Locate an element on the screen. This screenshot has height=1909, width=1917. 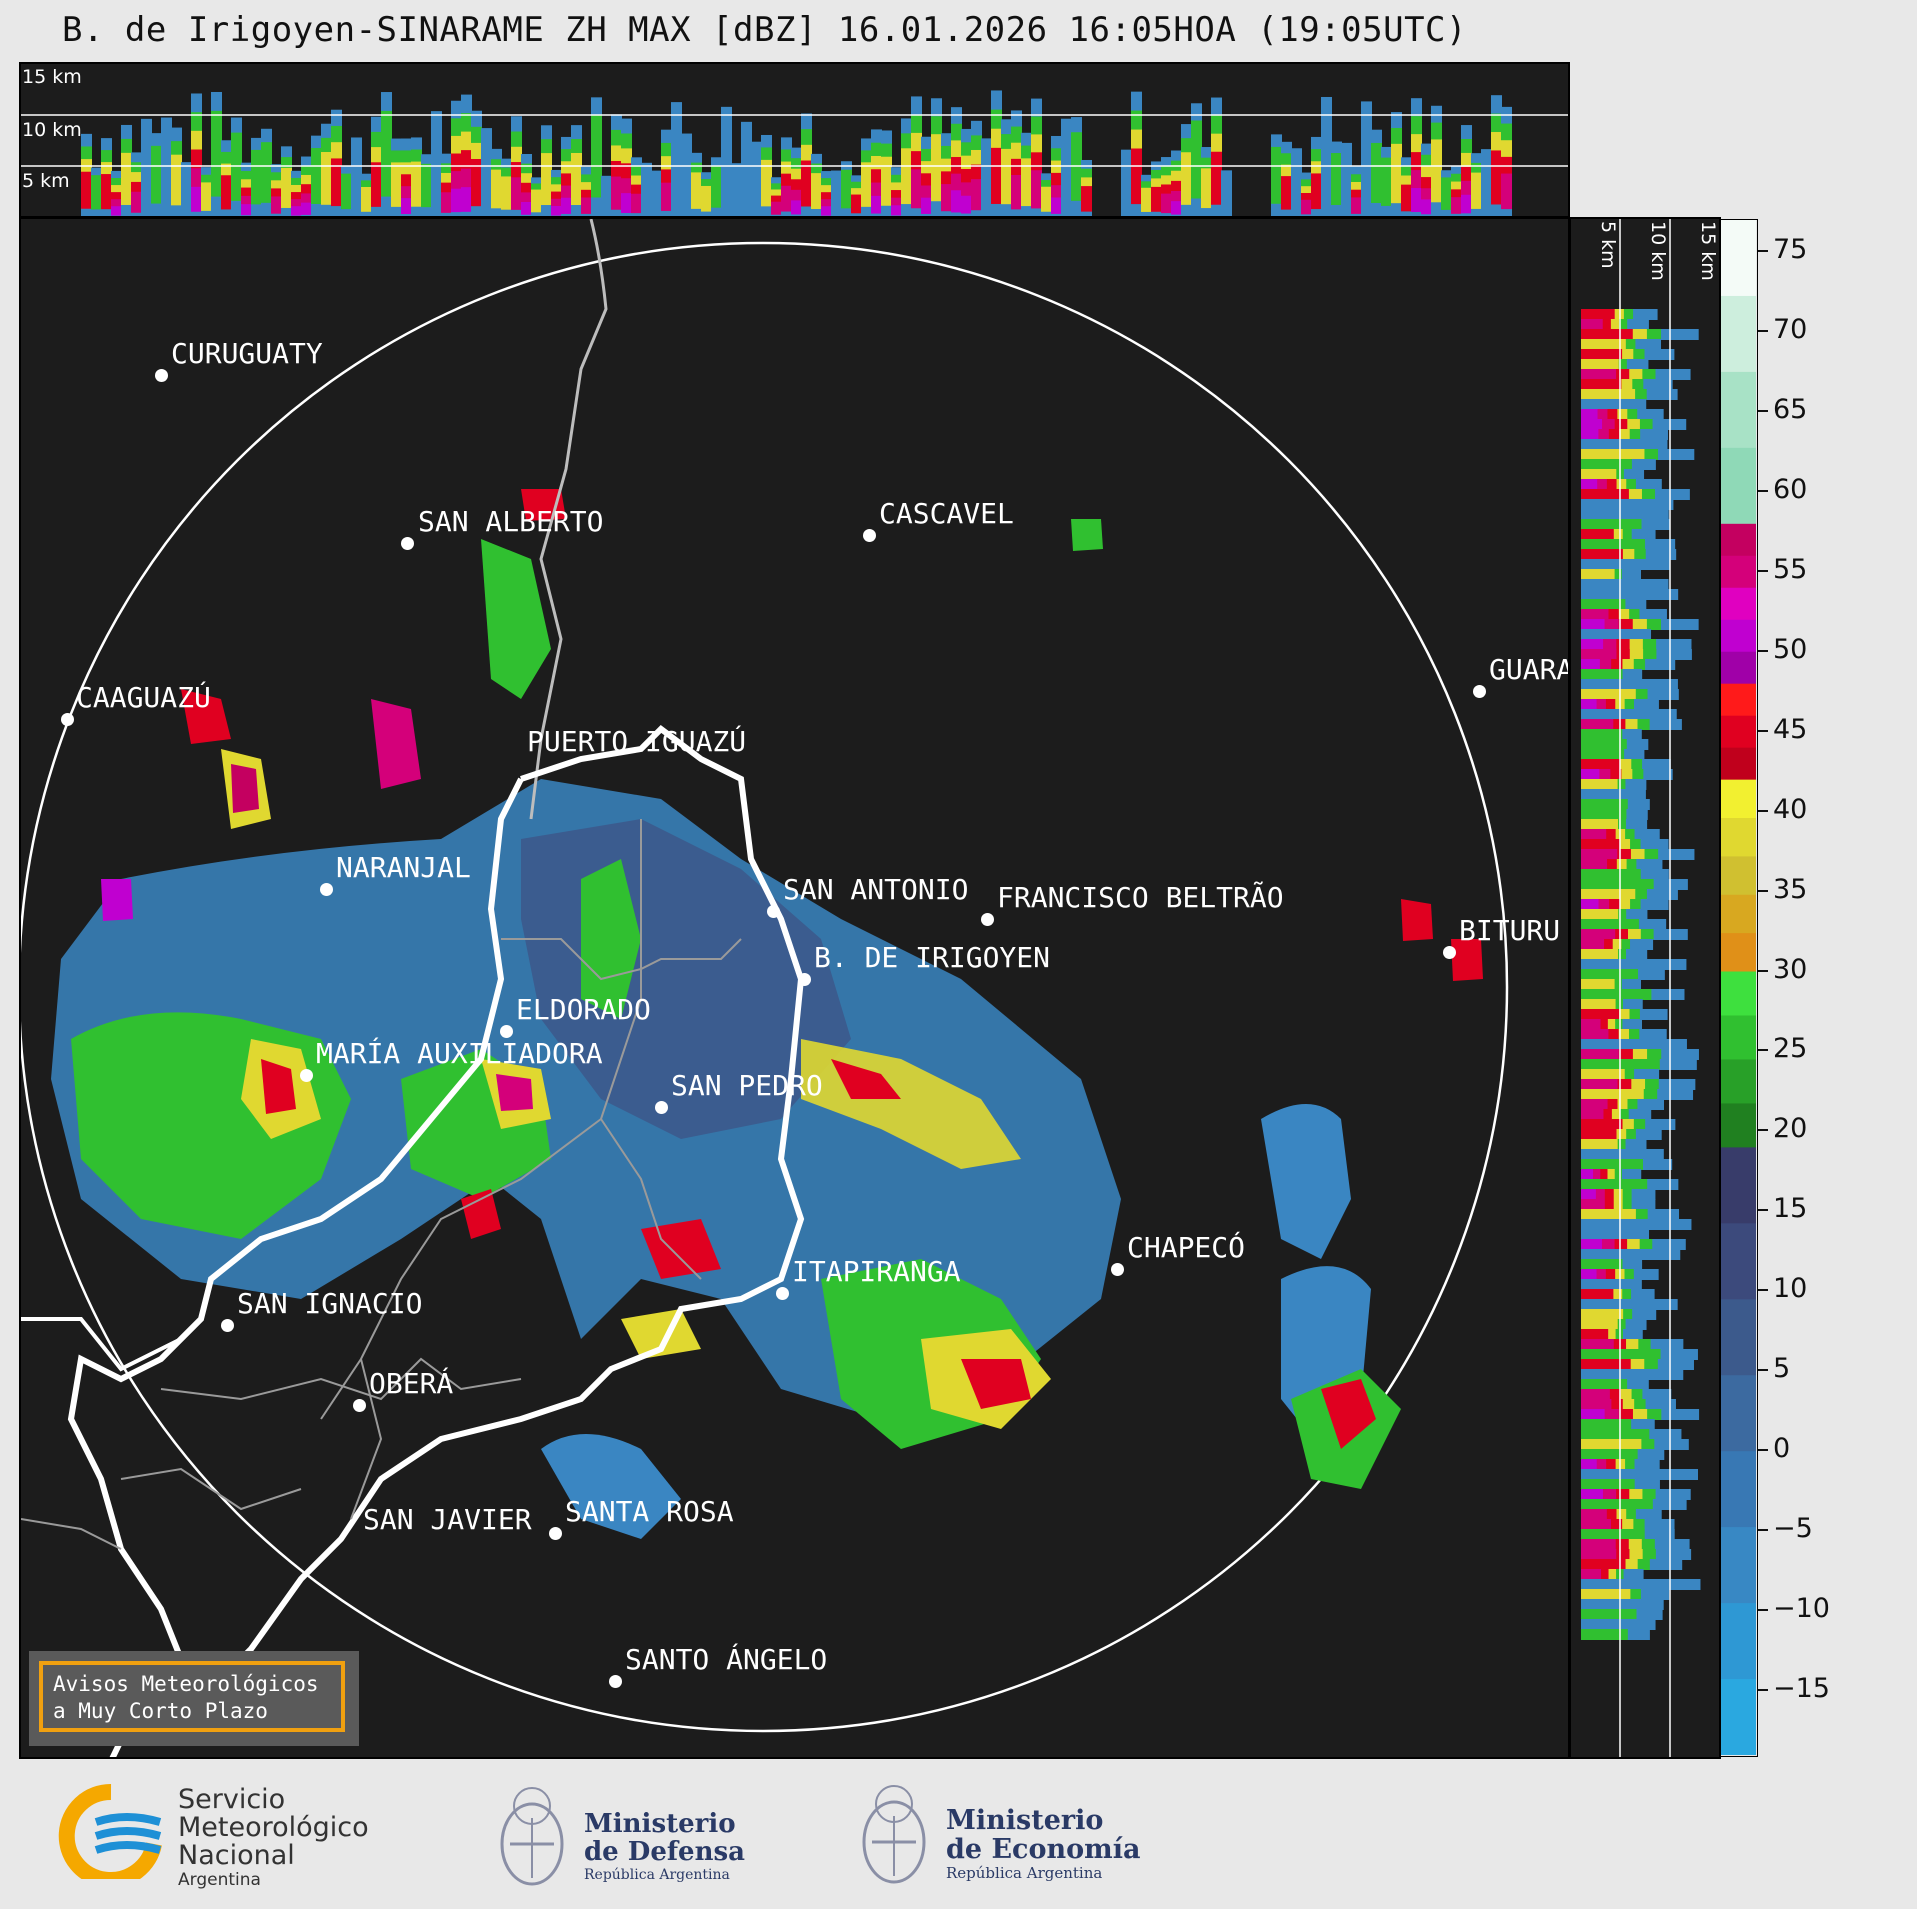
economia-line2: de Economía is located at coordinates (1043, 1849).